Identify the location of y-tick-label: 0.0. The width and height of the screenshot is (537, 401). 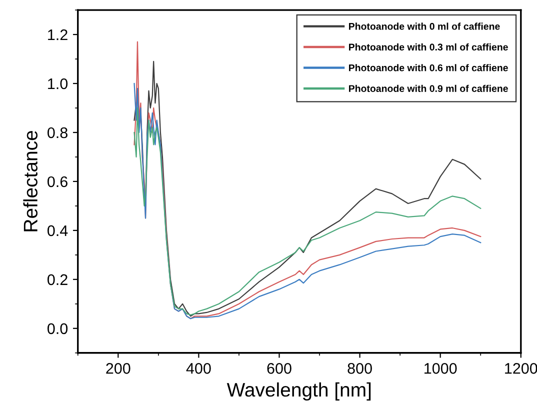
(58, 328).